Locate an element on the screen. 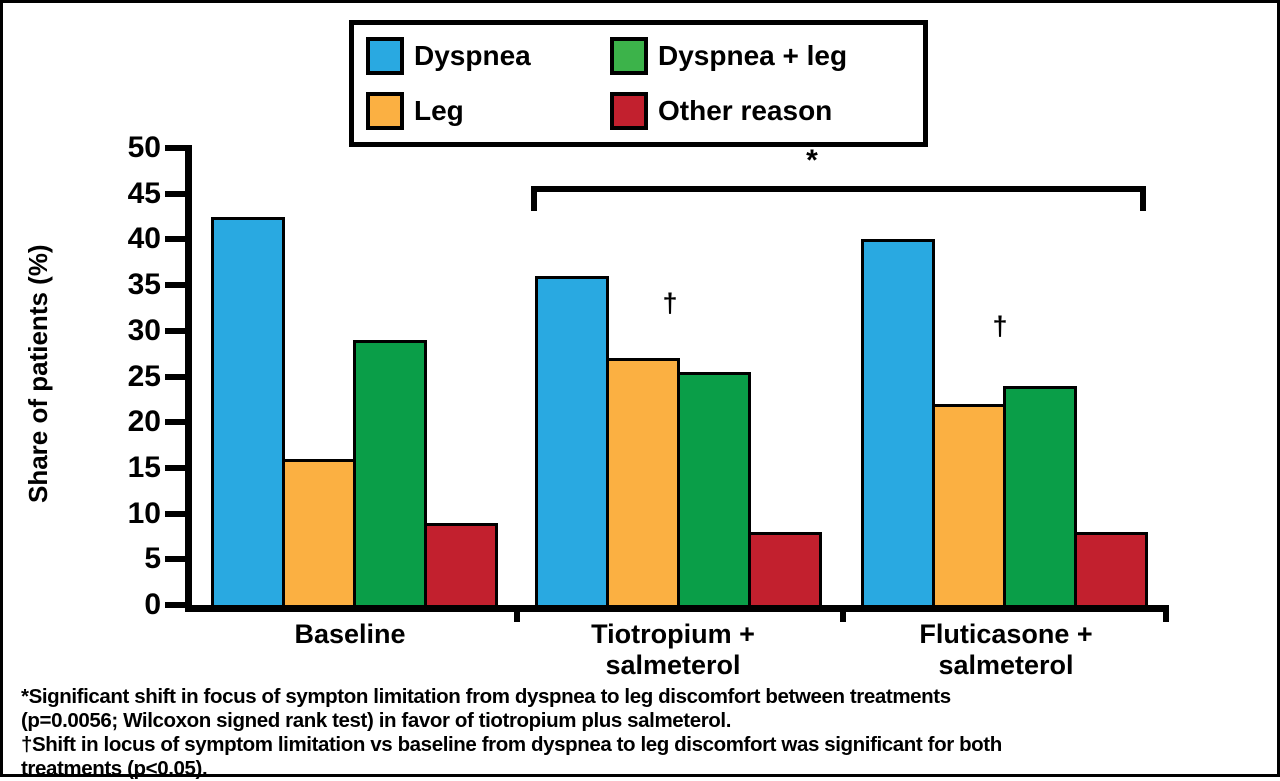 This screenshot has height=781, width=1280. y-axis-tick-label: 0 is located at coordinates (152, 604).